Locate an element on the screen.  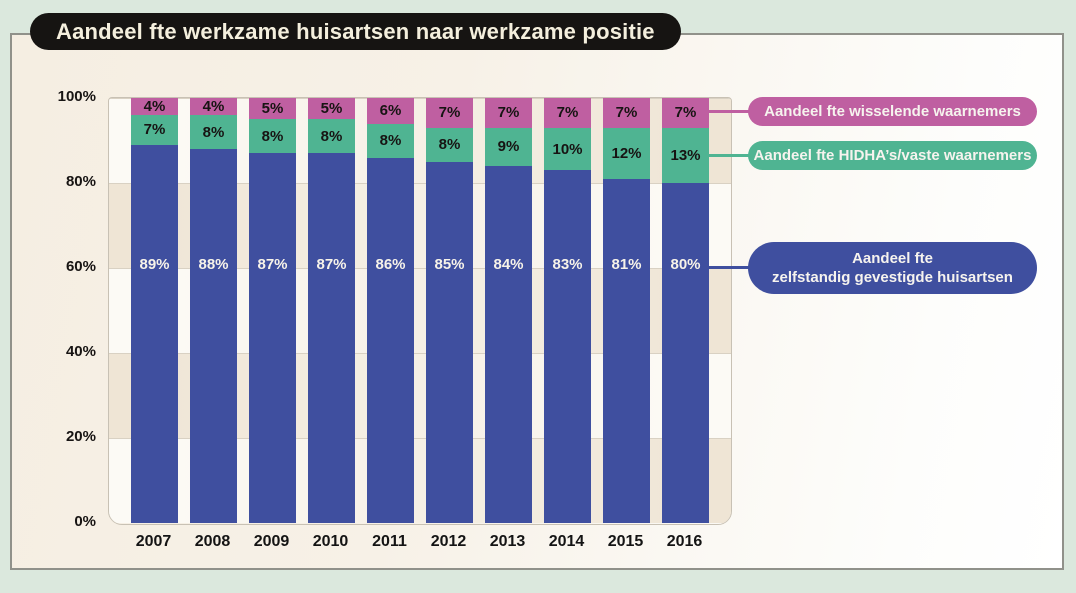
segment-value-label: 12% is located at coordinates (626, 153).